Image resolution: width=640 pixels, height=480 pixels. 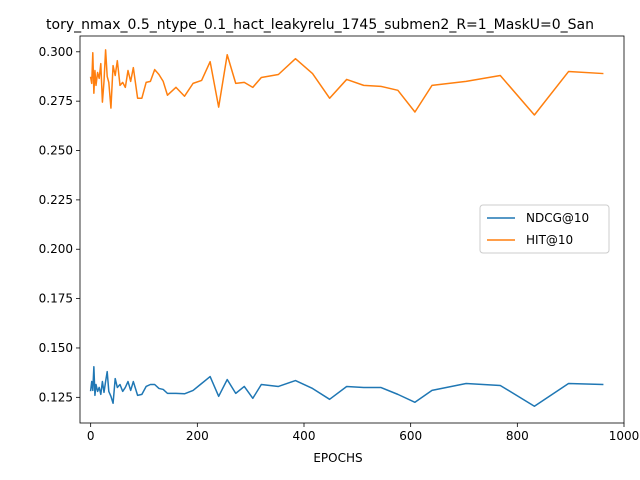 What do you see at coordinates (56, 249) in the screenshot?
I see `y-tick-label: 0.200` at bounding box center [56, 249].